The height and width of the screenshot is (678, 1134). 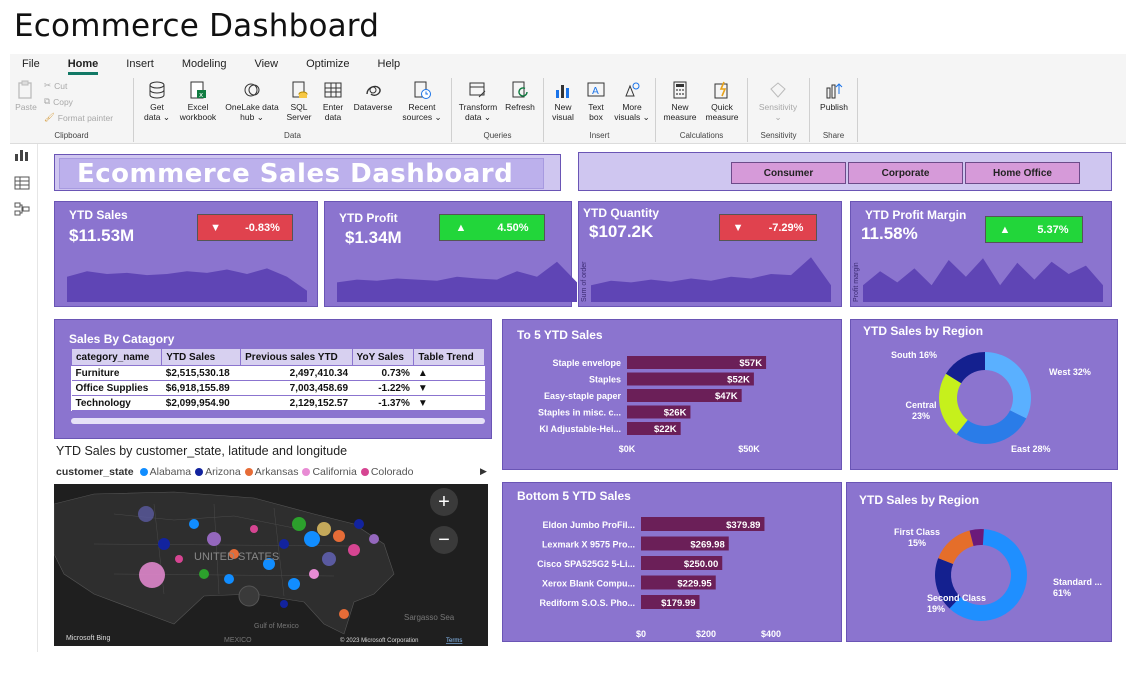 What do you see at coordinates (675, 413) in the screenshot?
I see `bar-value-label: $26K` at bounding box center [675, 413].